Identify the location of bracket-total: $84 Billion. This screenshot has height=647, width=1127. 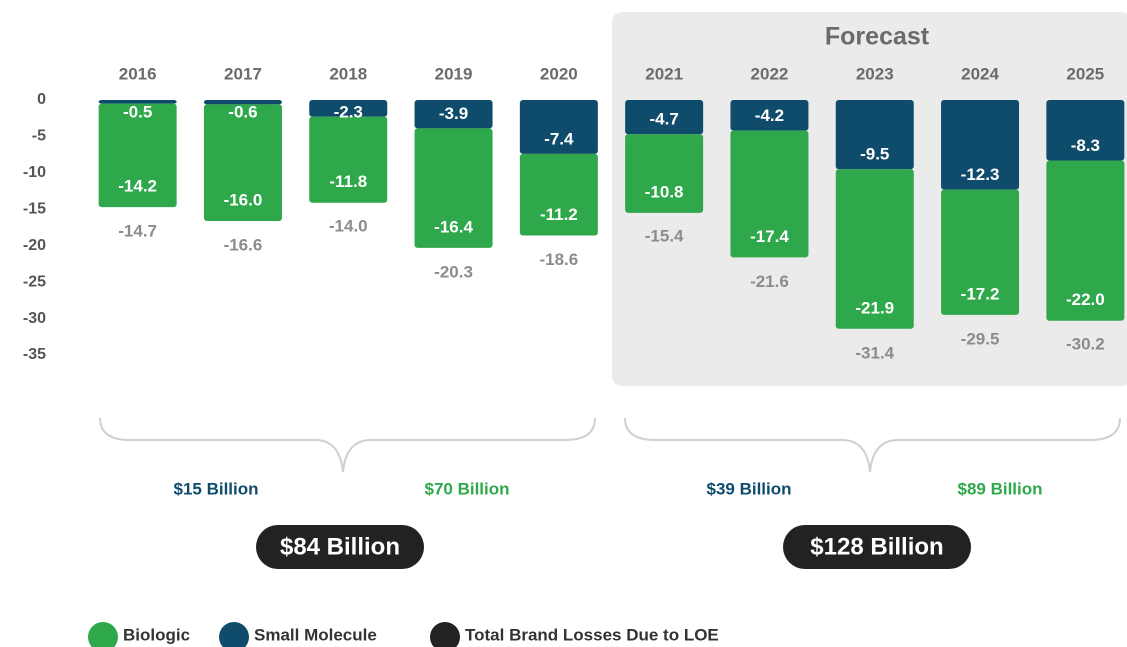
(340, 546).